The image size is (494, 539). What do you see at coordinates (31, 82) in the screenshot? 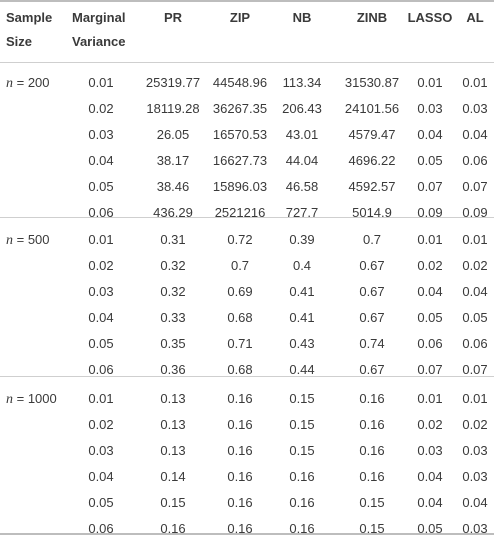
I see `sample-size-value: = 200` at bounding box center [31, 82].